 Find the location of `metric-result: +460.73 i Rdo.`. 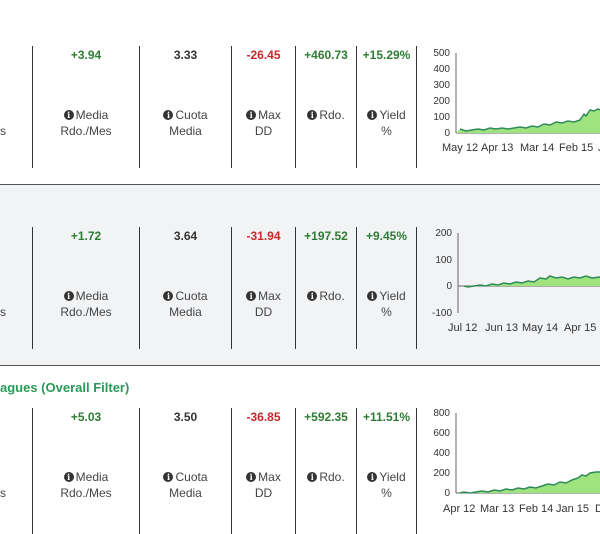

metric-result: +460.73 i Rdo. is located at coordinates (326, 107).